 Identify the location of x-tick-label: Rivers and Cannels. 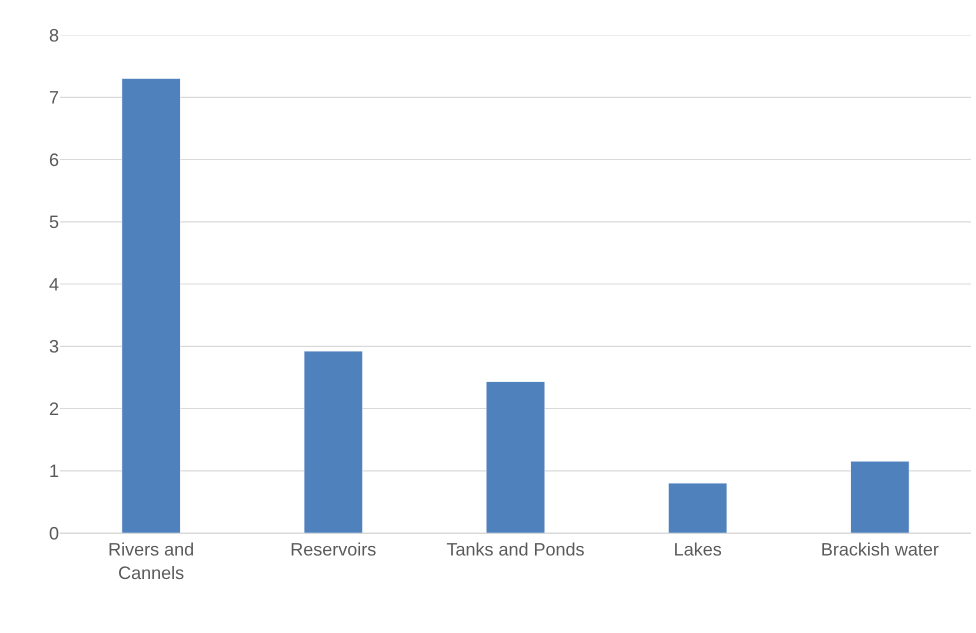
(151, 561).